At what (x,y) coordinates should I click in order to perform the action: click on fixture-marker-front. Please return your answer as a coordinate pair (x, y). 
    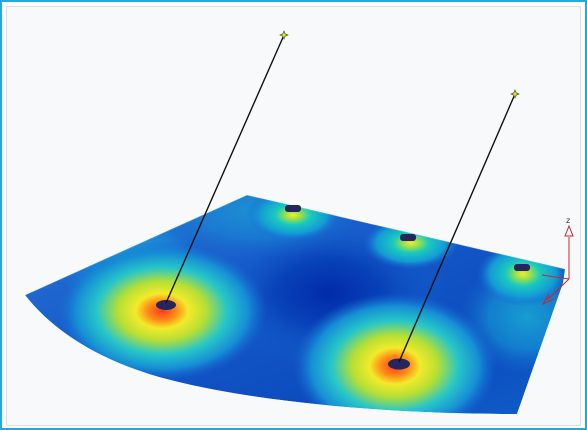
    Looking at the image, I should click on (399, 364).